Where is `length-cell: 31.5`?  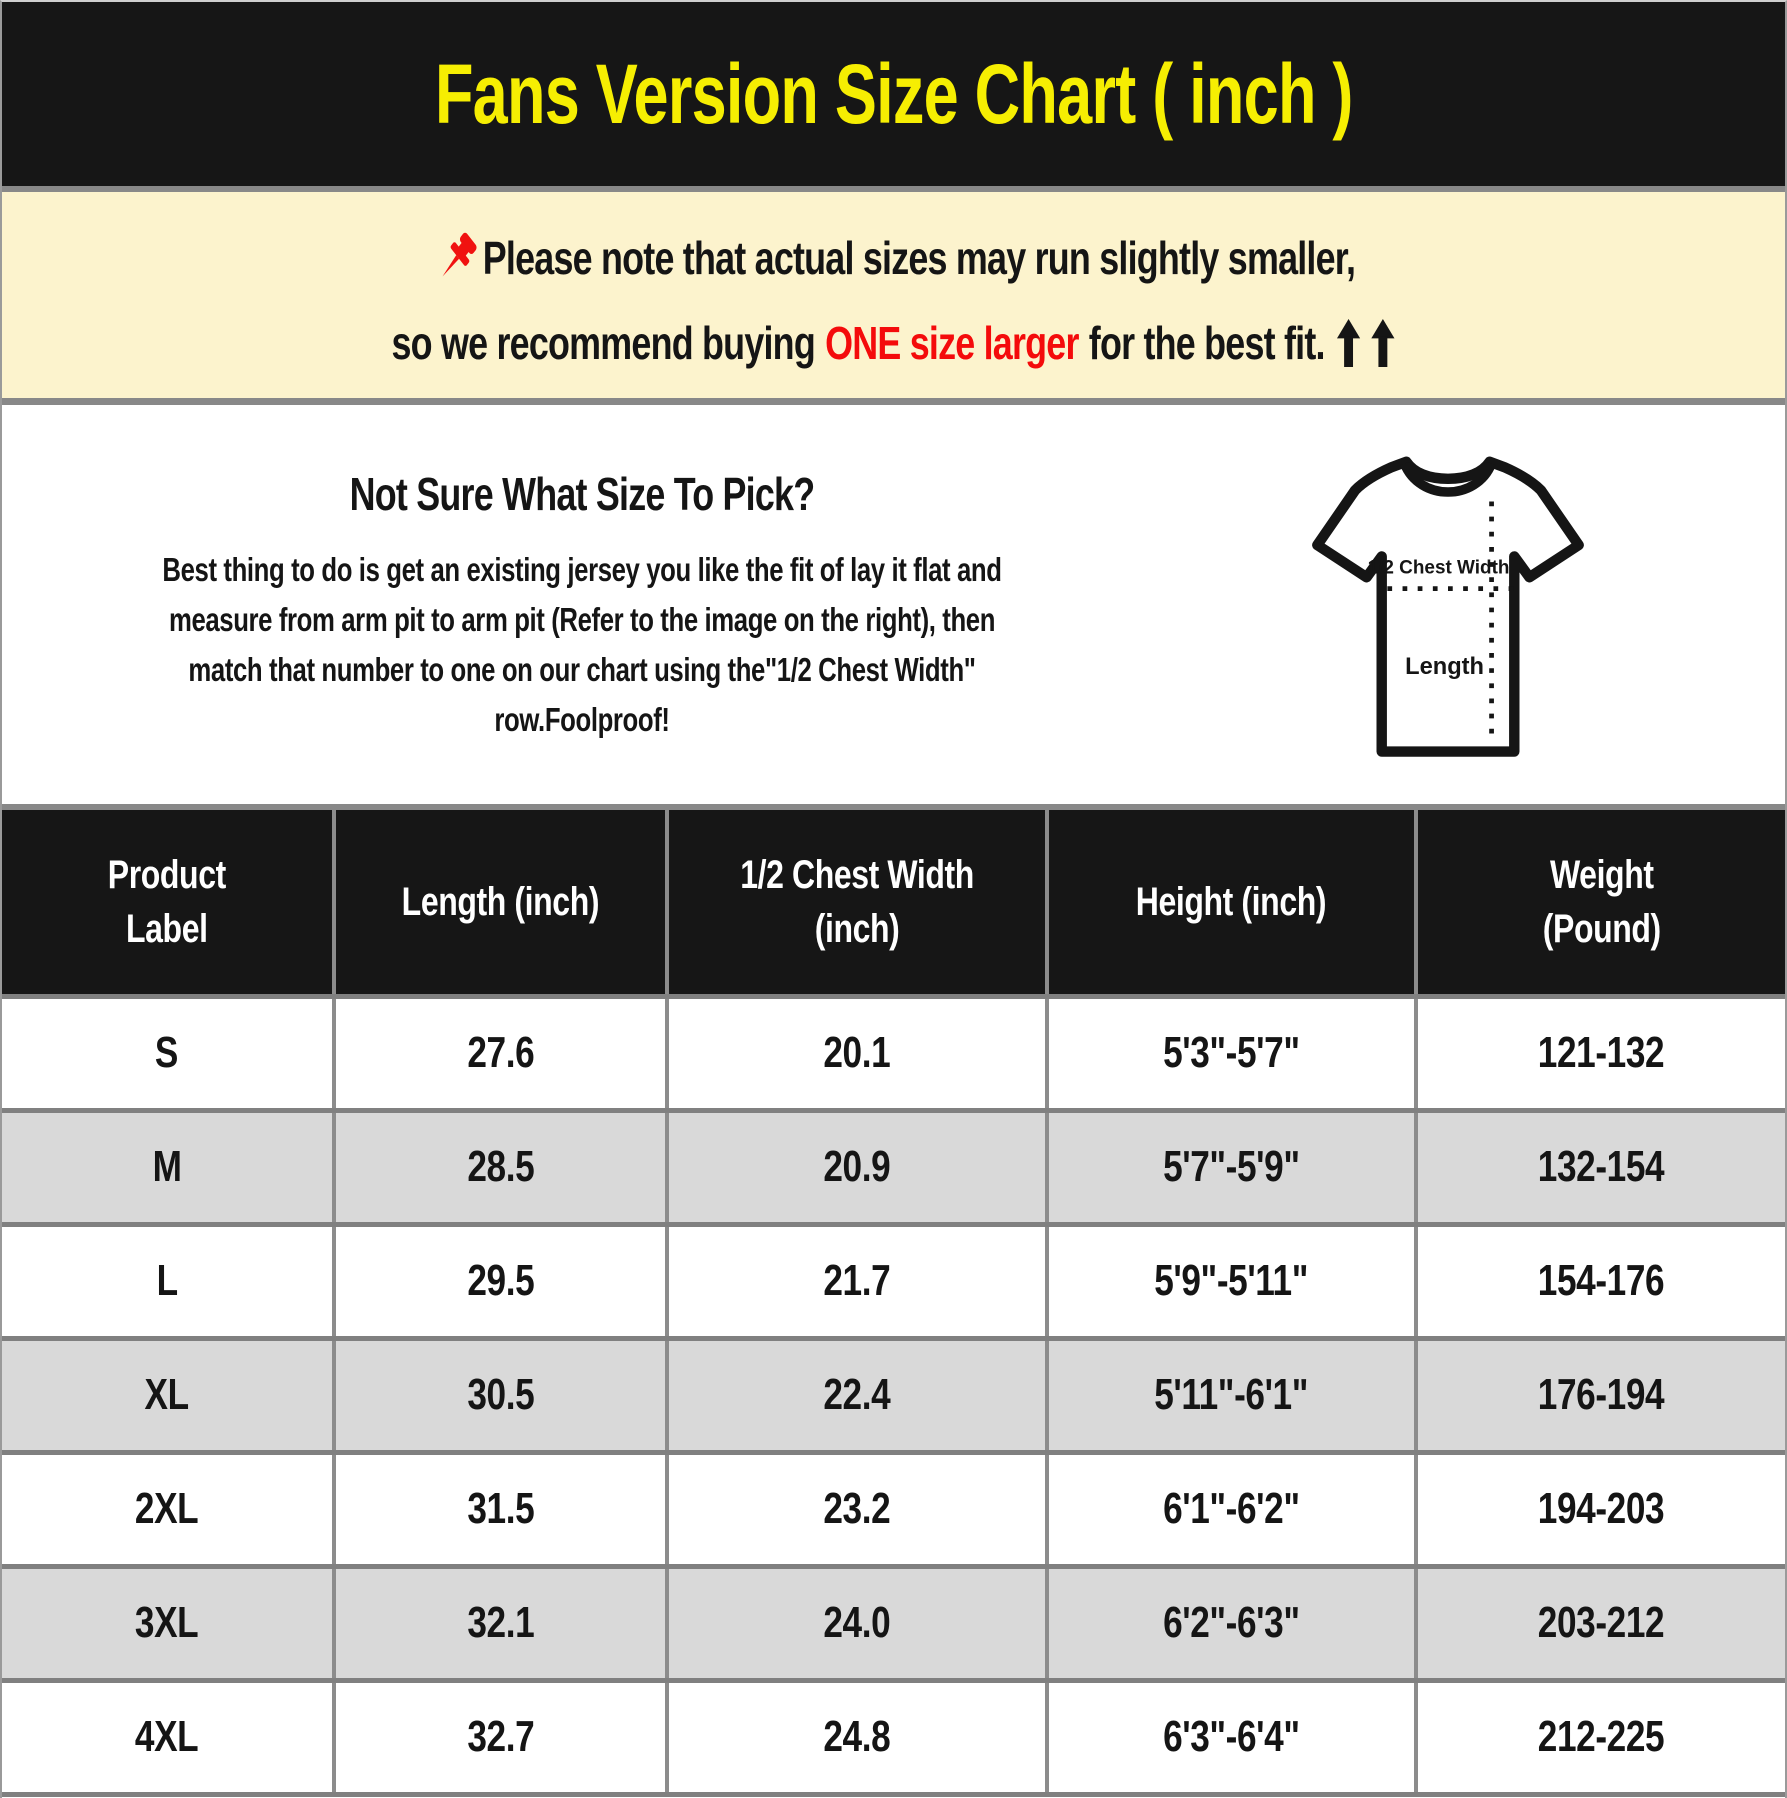 length-cell: 31.5 is located at coordinates (500, 1507).